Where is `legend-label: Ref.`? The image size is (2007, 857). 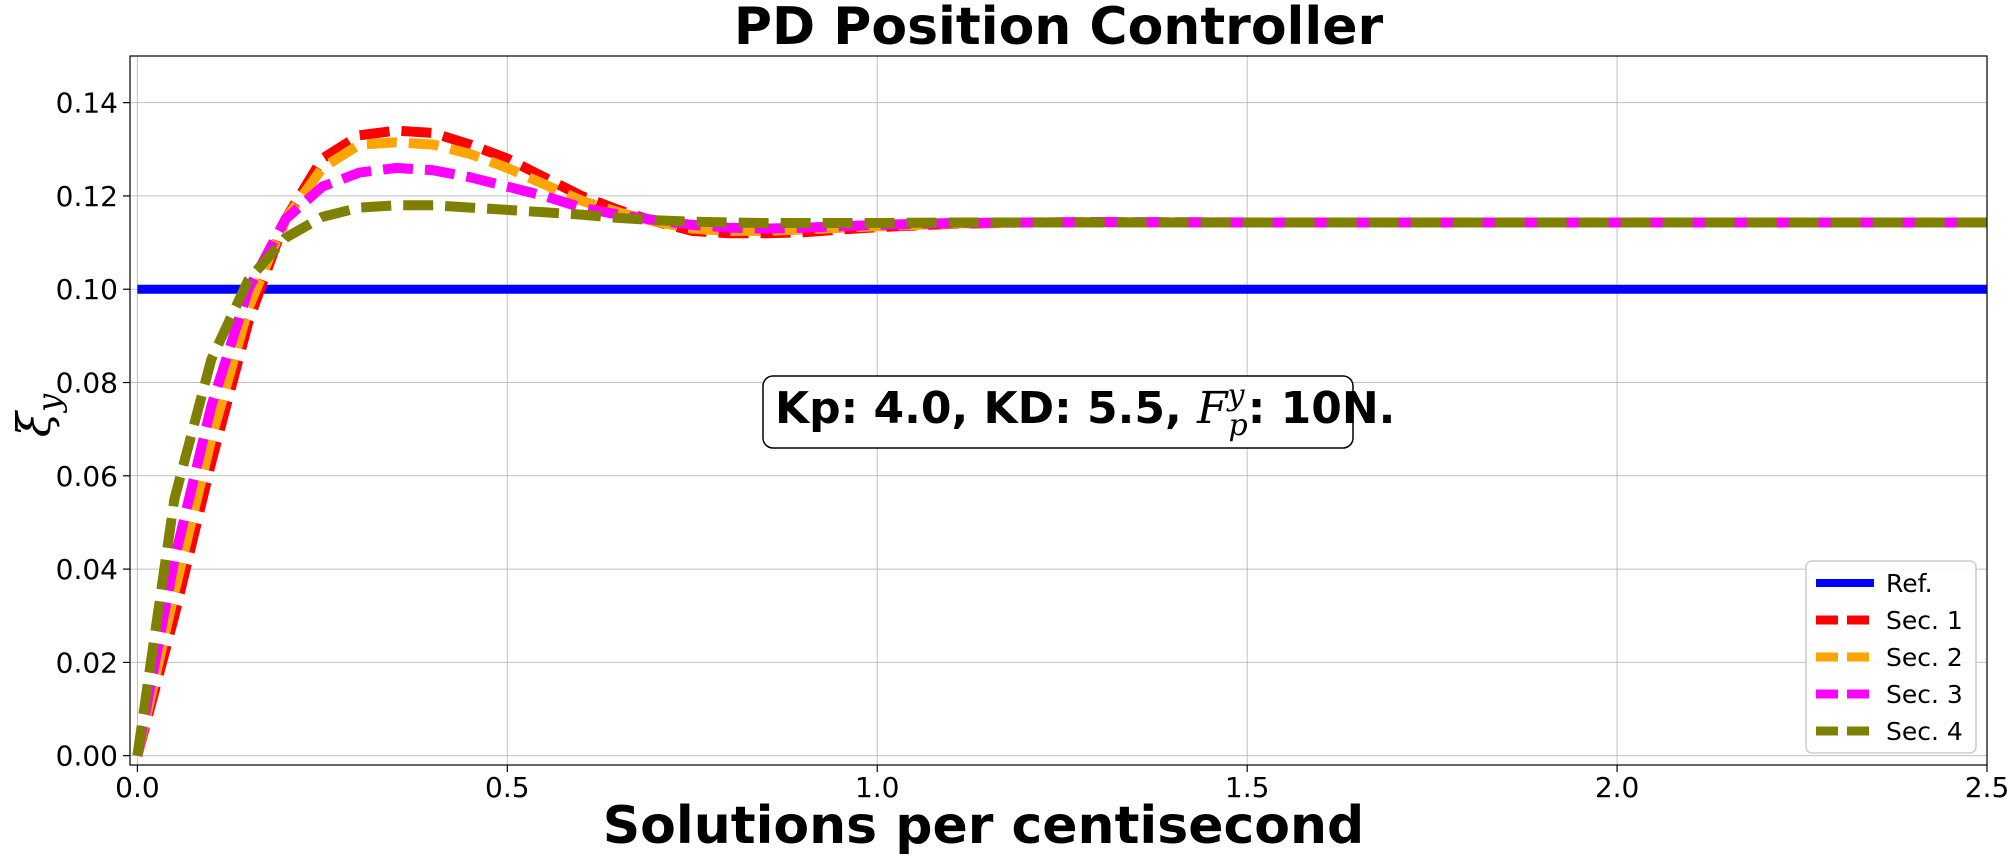
legend-label: Ref. is located at coordinates (1909, 583).